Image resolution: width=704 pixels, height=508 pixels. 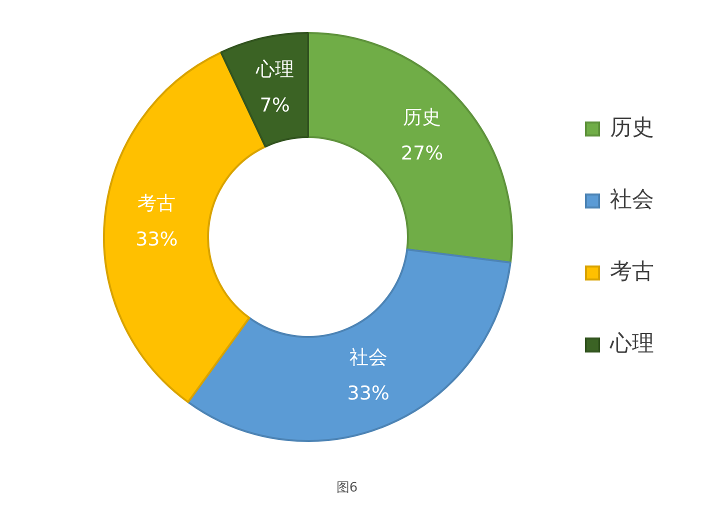 What do you see at coordinates (422, 153) in the screenshot?
I see `data-label: 27%` at bounding box center [422, 153].